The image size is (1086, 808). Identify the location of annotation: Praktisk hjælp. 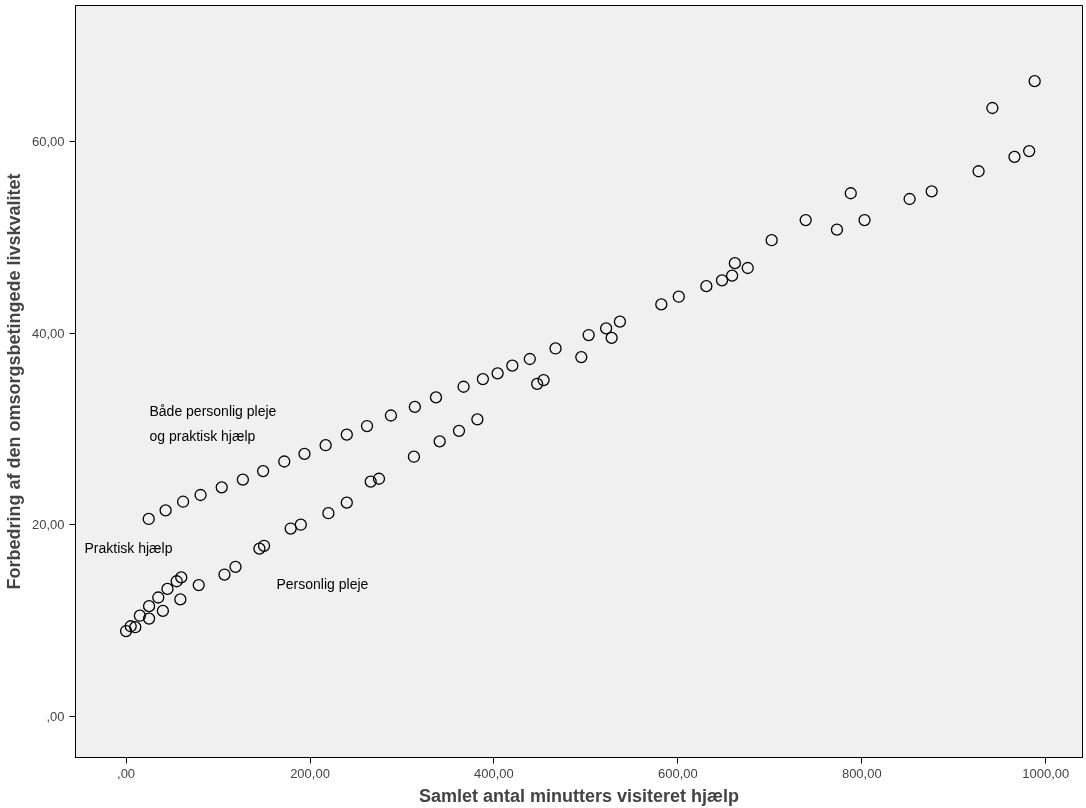
(128, 547).